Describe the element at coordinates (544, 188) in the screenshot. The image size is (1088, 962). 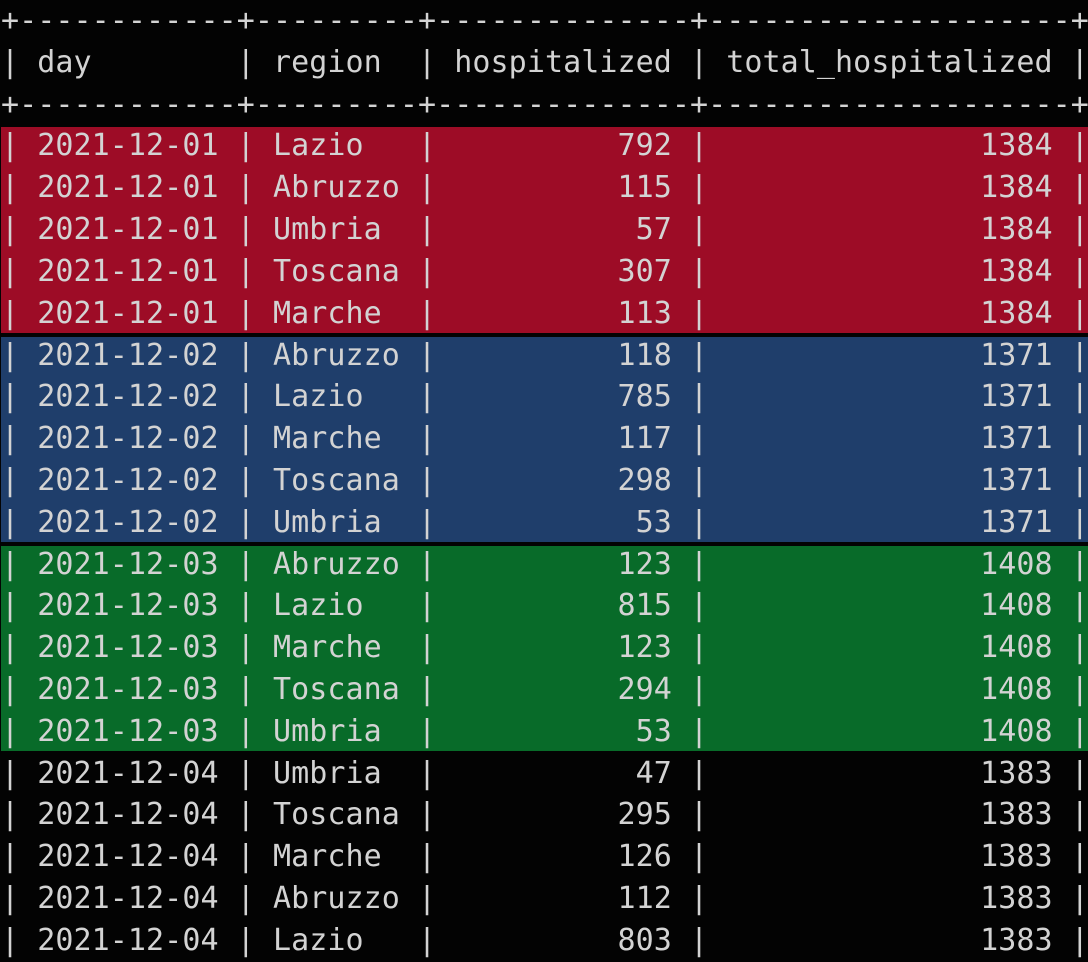
I see `table-row: | 2021-12-01 | Abruzzo | 115 | 1384 |` at that location.